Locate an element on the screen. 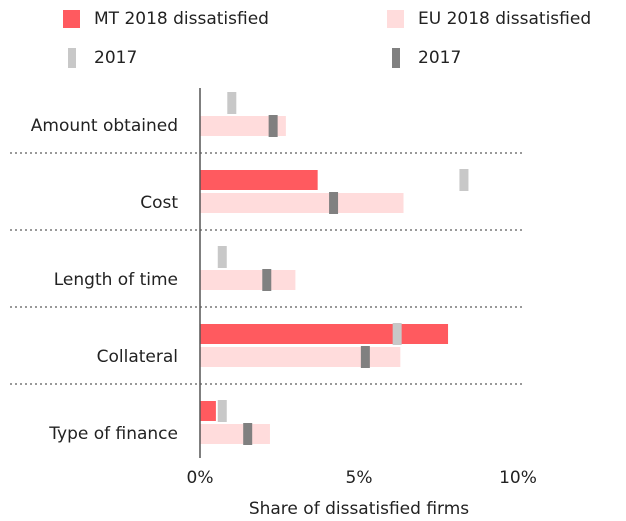 This screenshot has width=626, height=521. category-label: Collateral is located at coordinates (137, 357).